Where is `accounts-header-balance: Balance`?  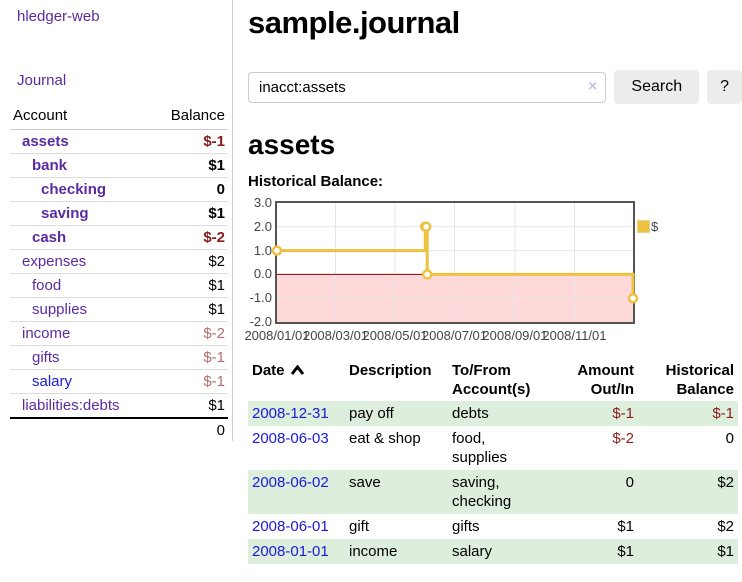 accounts-header-balance: Balance is located at coordinates (190, 117).